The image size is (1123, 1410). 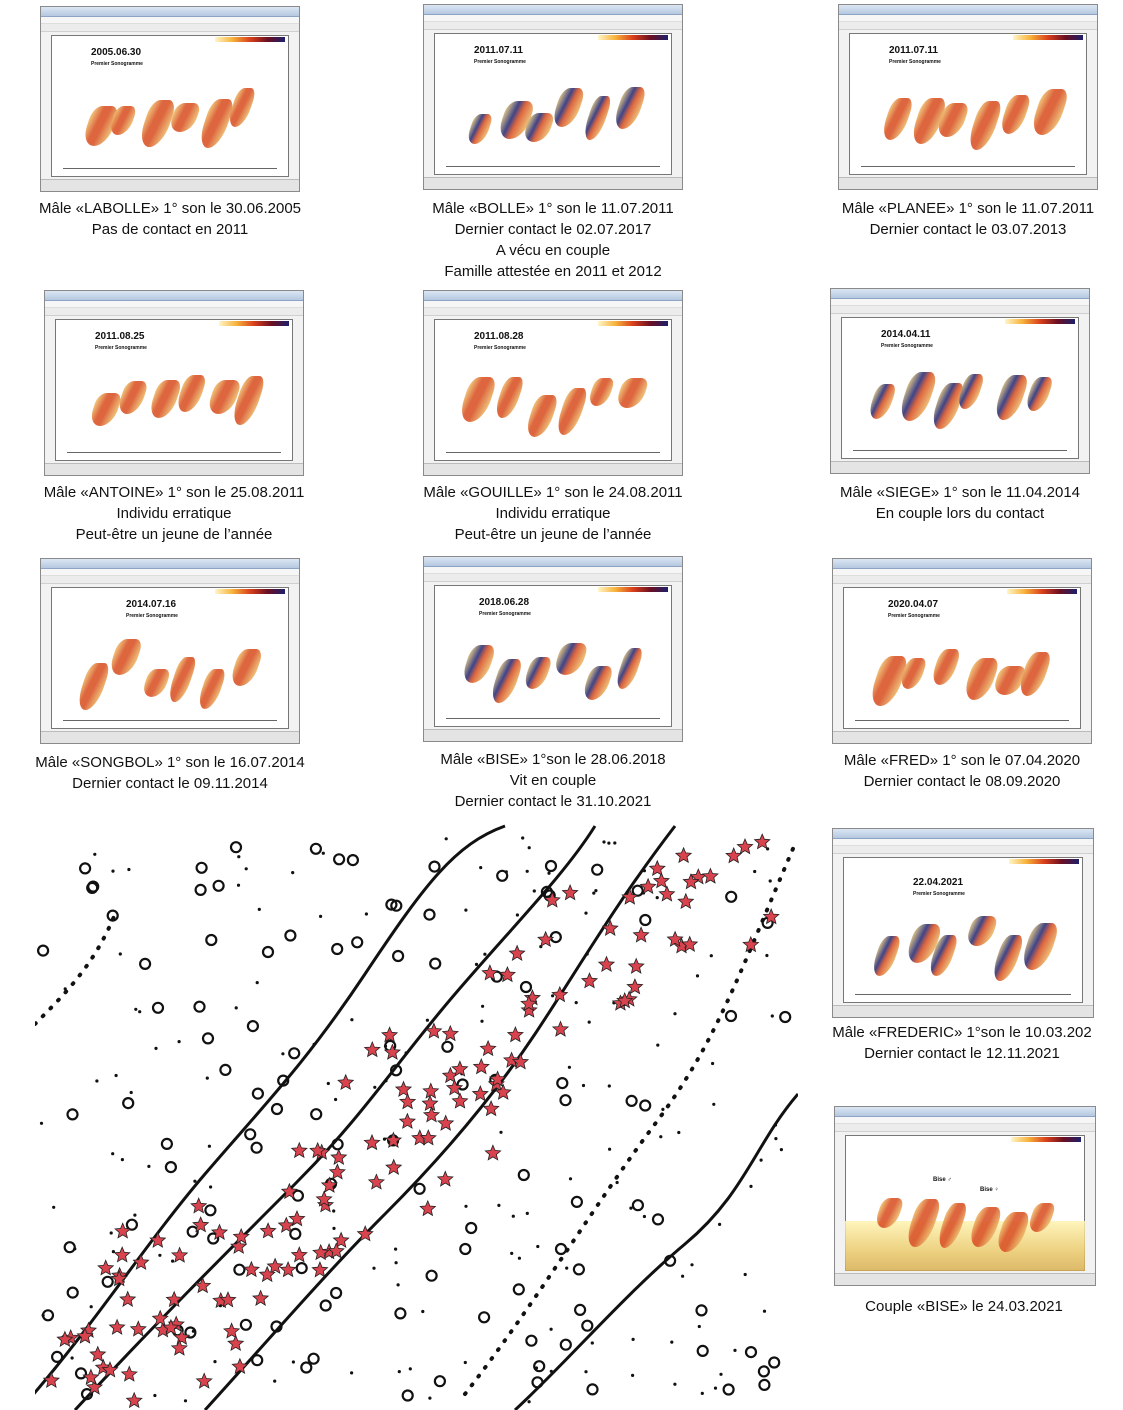 I want to click on sonogram-label-female: Bise ♀, so click(x=989, y=1190).